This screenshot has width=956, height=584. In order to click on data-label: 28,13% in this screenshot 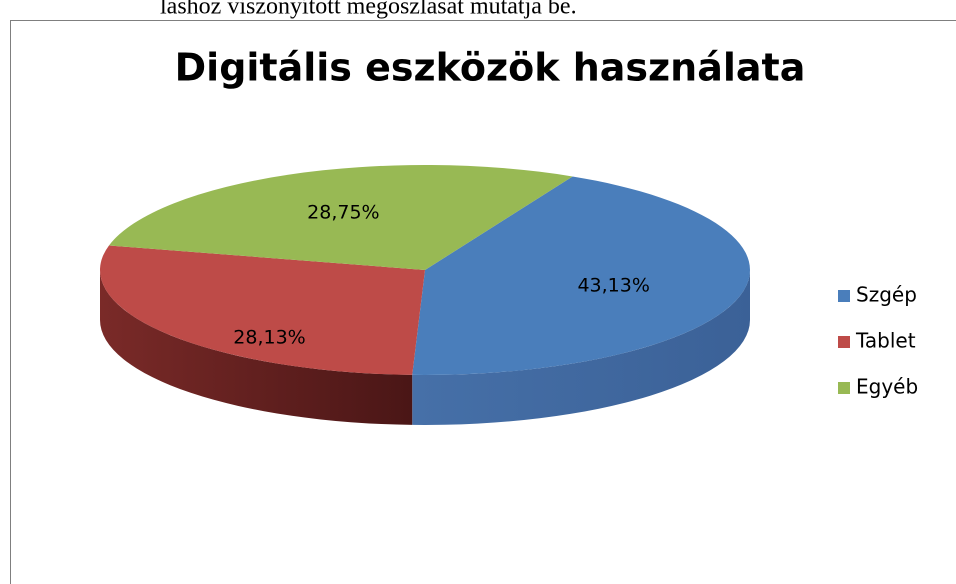, I will do `click(269, 338)`.